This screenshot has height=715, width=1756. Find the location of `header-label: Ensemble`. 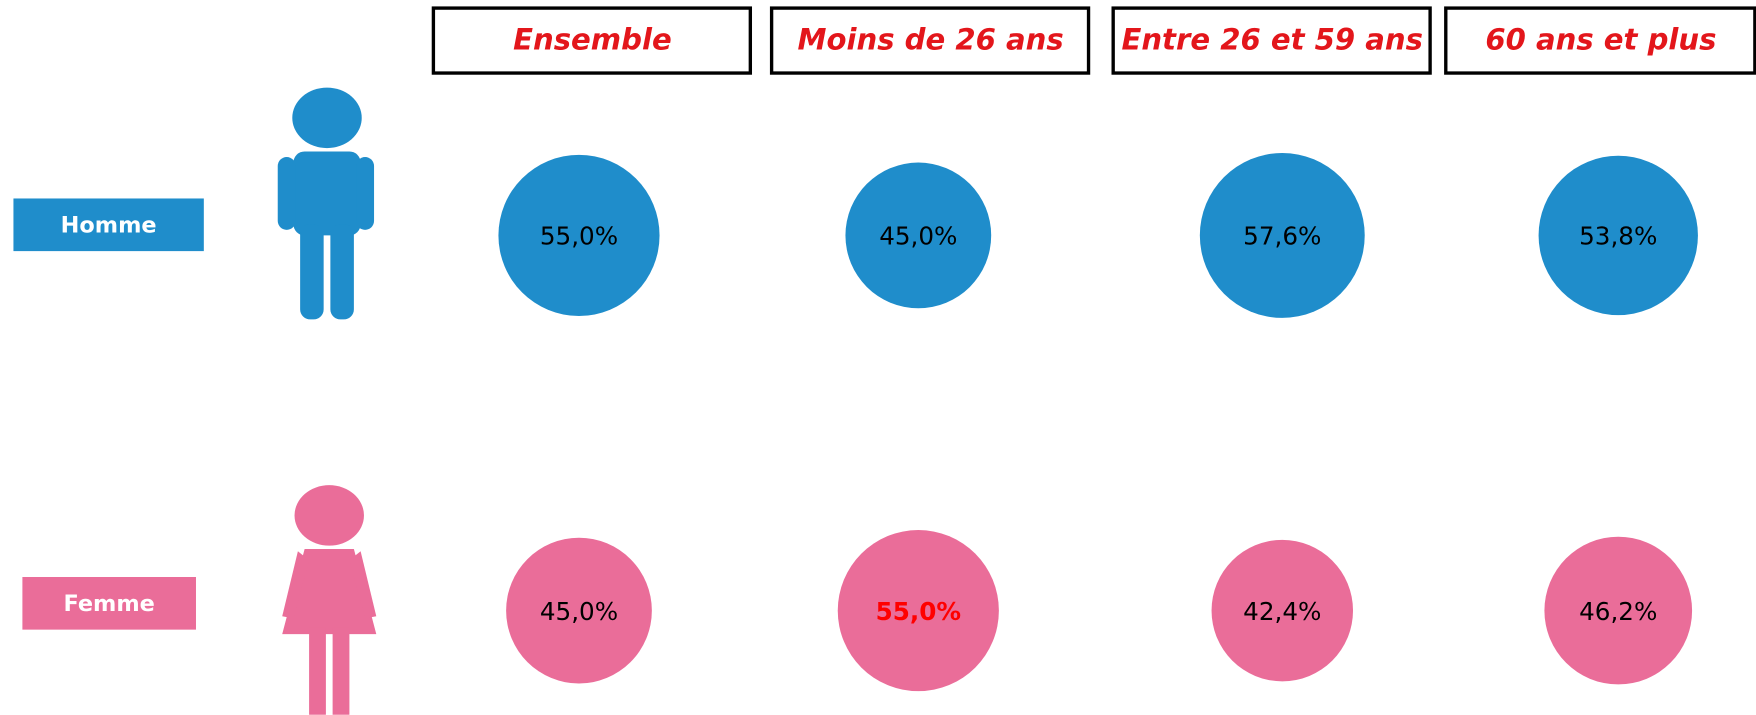

header-label: Ensemble is located at coordinates (592, 40).